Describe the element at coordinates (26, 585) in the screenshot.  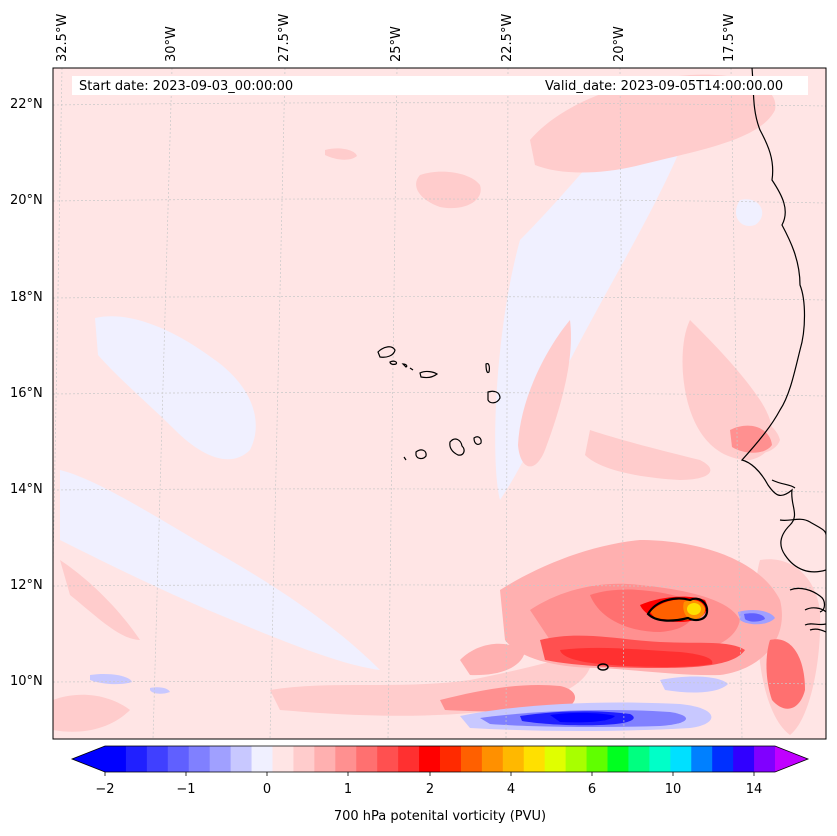
I see `lat-label-12n: 12°N` at that location.